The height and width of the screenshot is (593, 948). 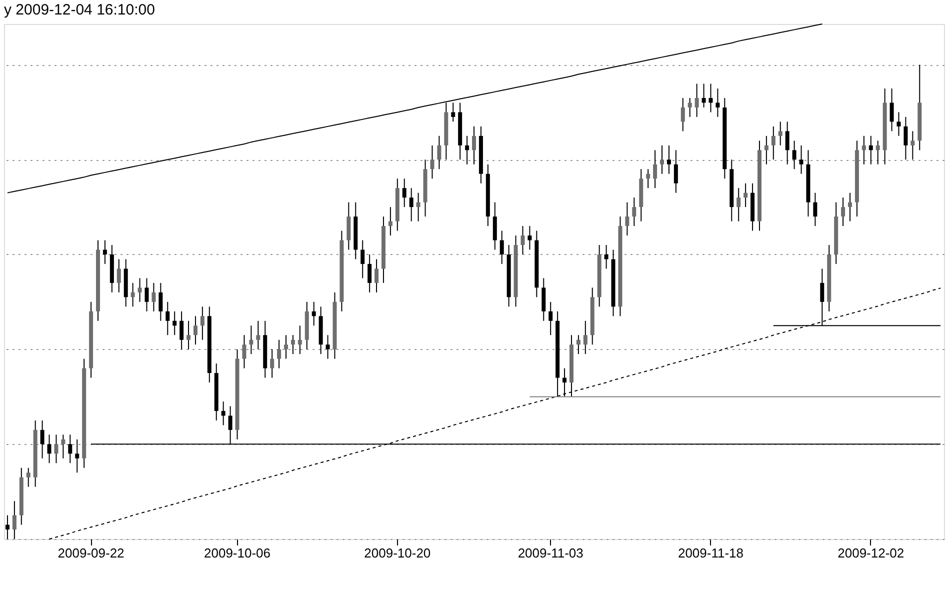 I want to click on x-tick-label: 2009-10-20, so click(x=397, y=553).